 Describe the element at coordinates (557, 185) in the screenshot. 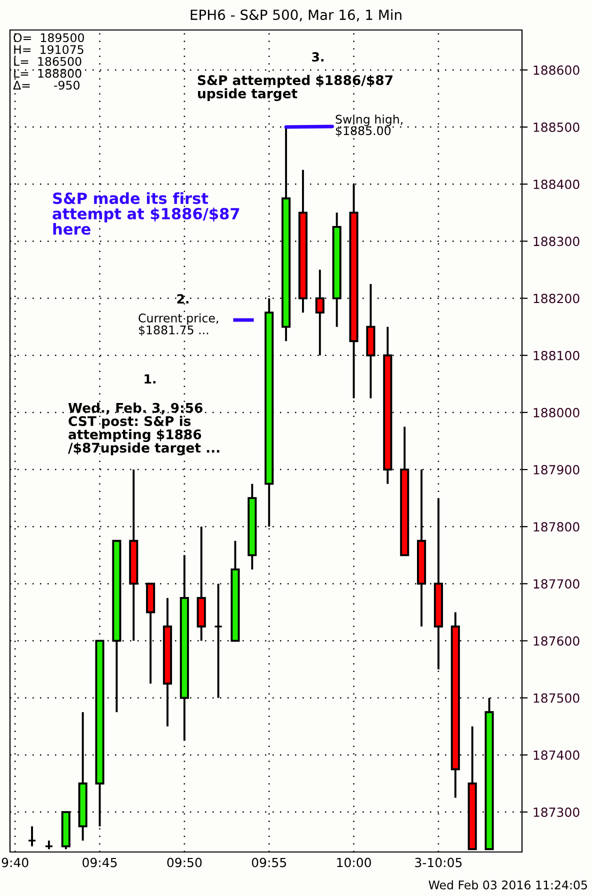

I see `y-tick-label: 188400` at that location.